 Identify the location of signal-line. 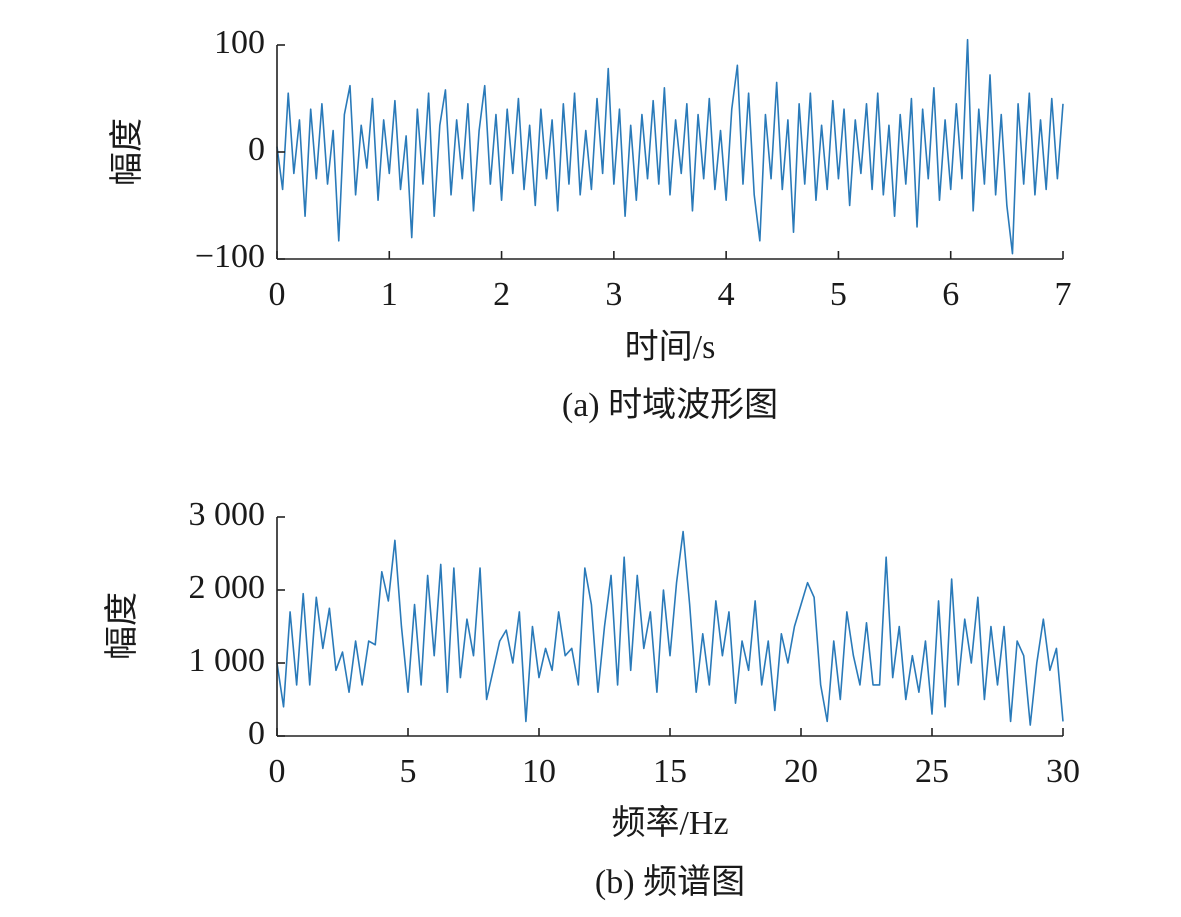
(670, 628).